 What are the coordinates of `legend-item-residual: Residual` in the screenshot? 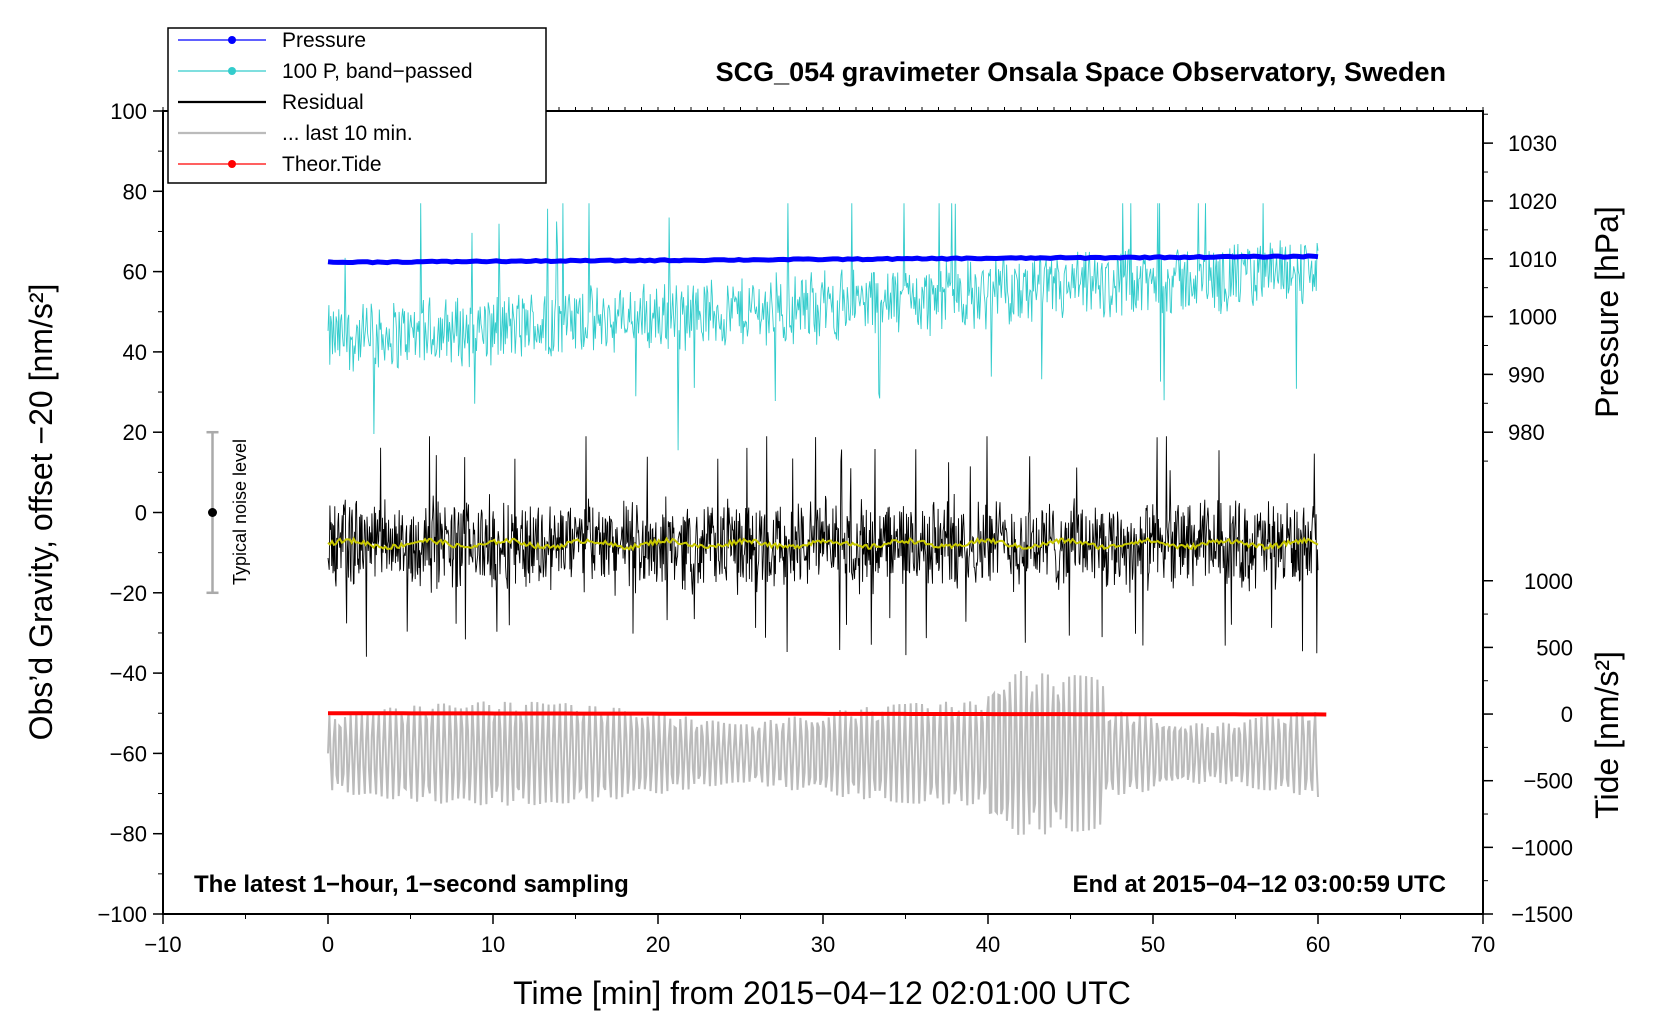 It's located at (271, 102).